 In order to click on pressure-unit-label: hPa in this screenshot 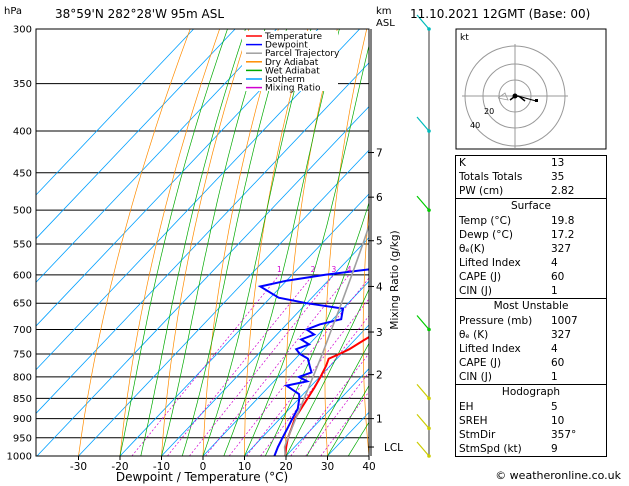, I will do `click(13, 11)`.